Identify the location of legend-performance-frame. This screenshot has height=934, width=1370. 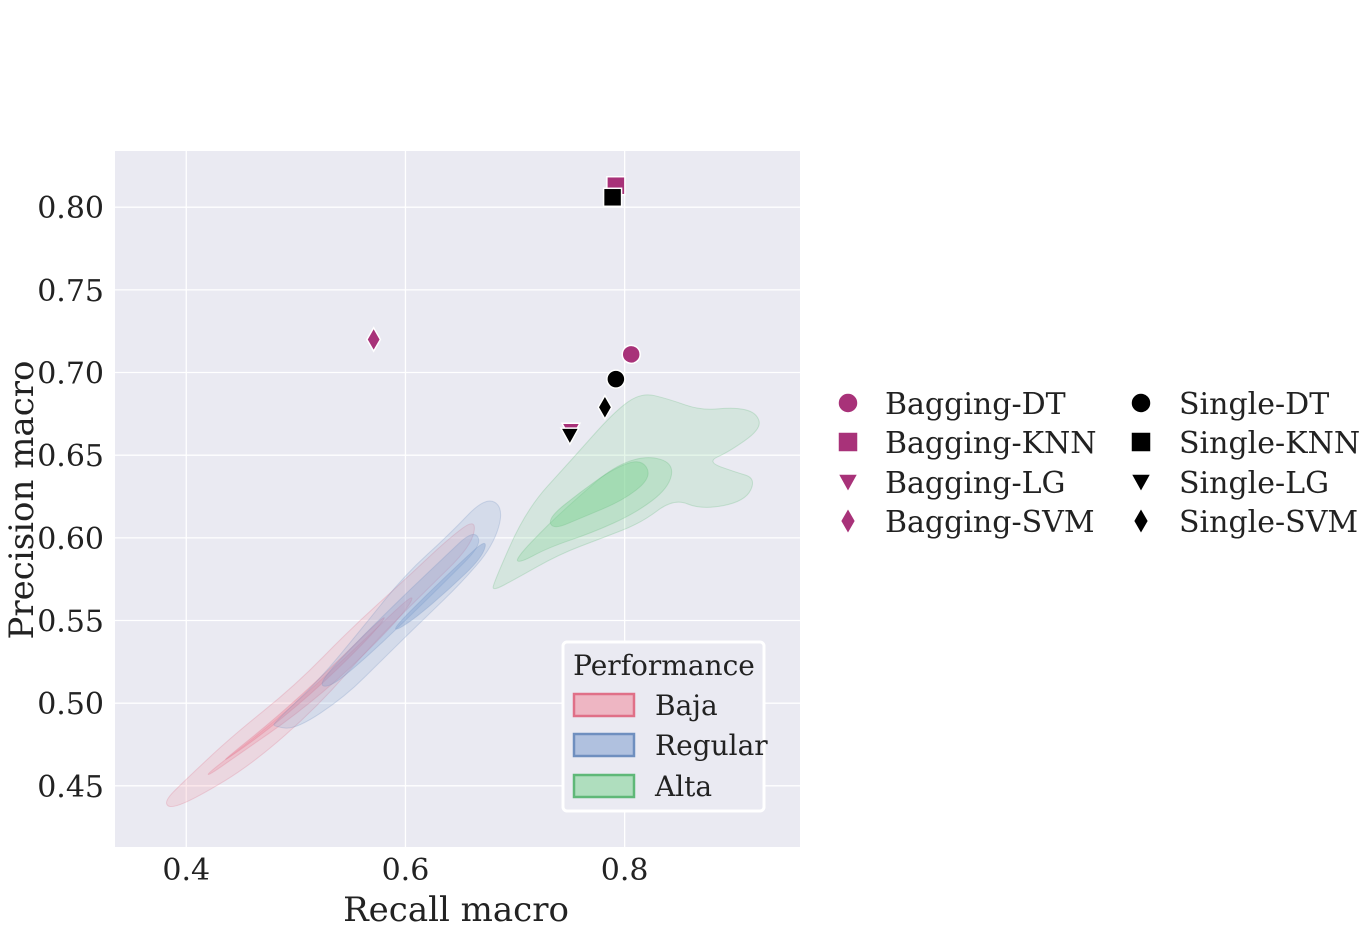
(663, 726).